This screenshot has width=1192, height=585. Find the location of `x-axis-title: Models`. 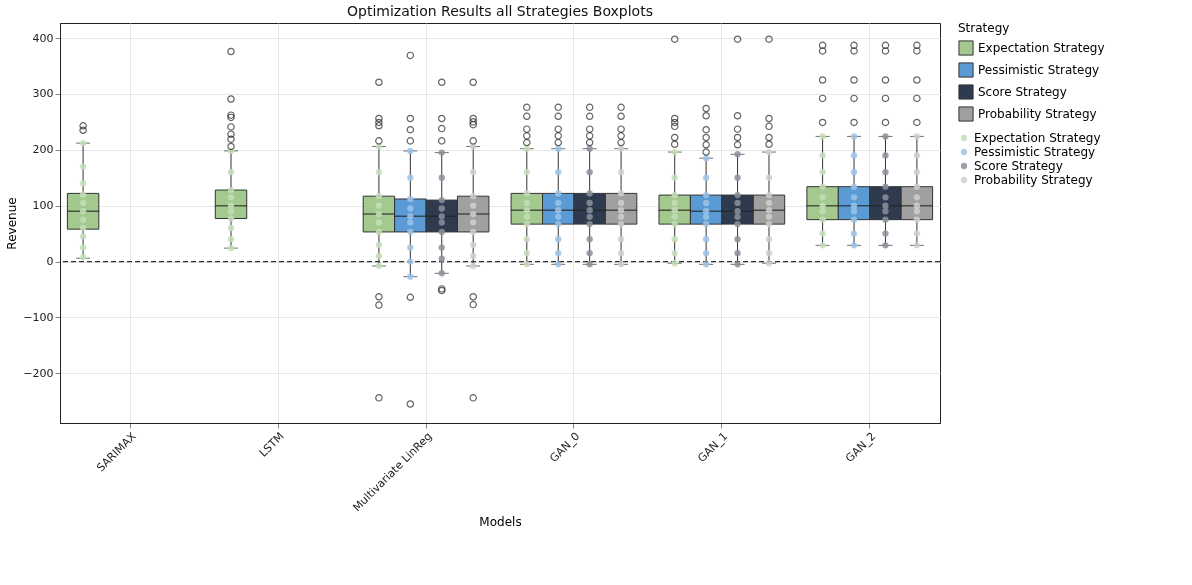

x-axis-title: Models is located at coordinates (500, 522).